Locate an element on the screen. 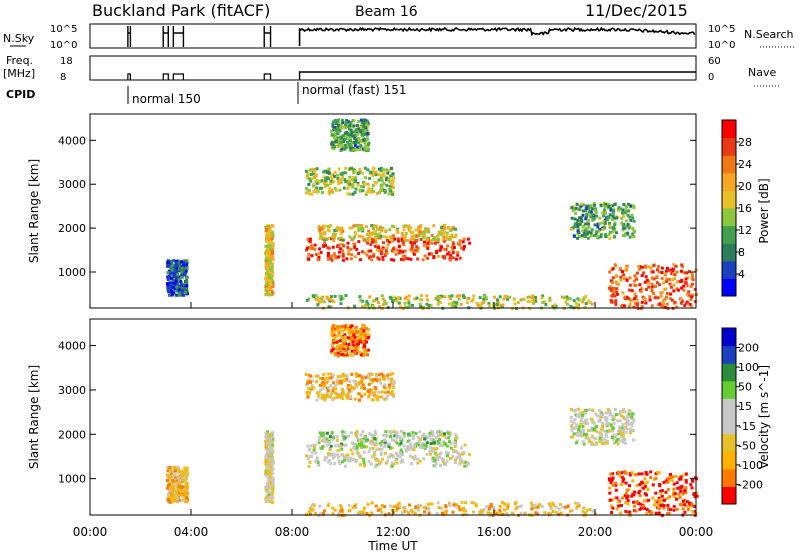 The width and height of the screenshot is (800, 554). site-title: Buckland Park (fitACF) is located at coordinates (181, 10).